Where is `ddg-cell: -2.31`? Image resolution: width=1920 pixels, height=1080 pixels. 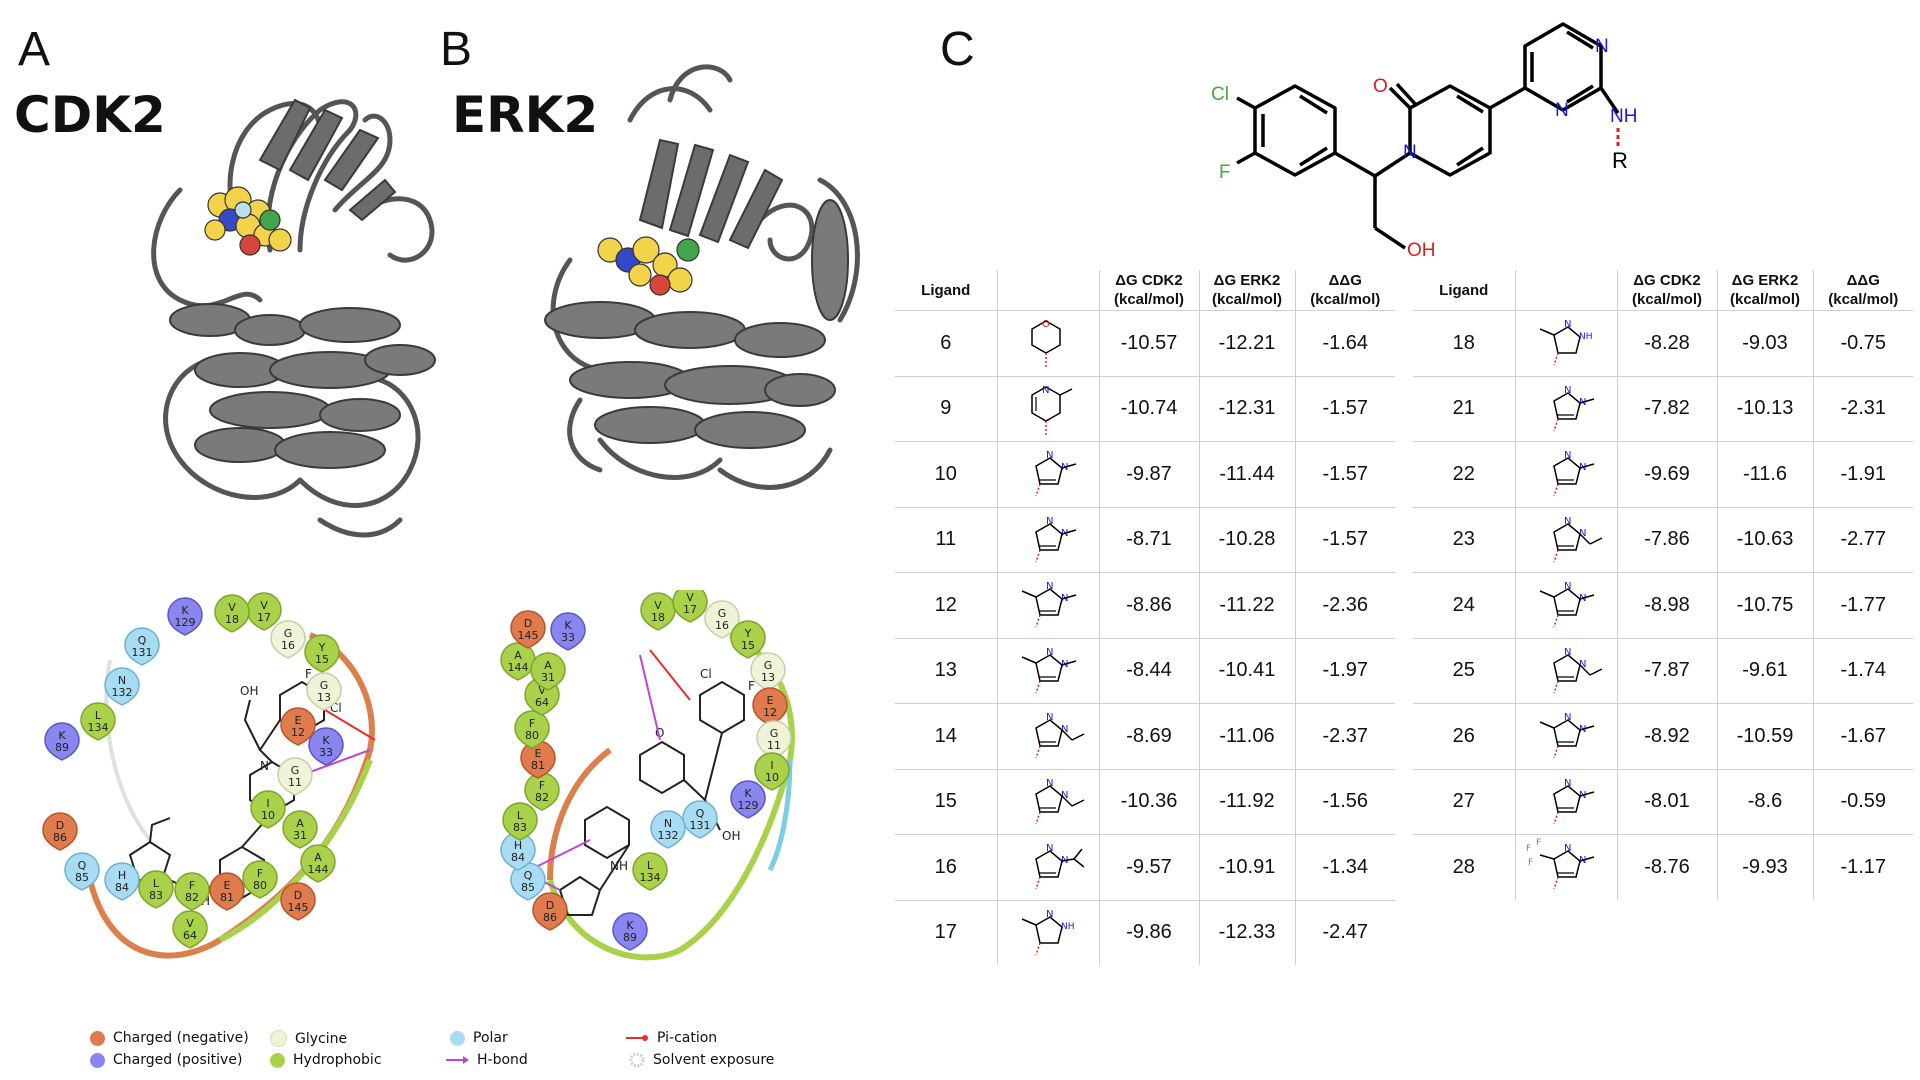
ddg-cell: -2.31 is located at coordinates (1862, 408).